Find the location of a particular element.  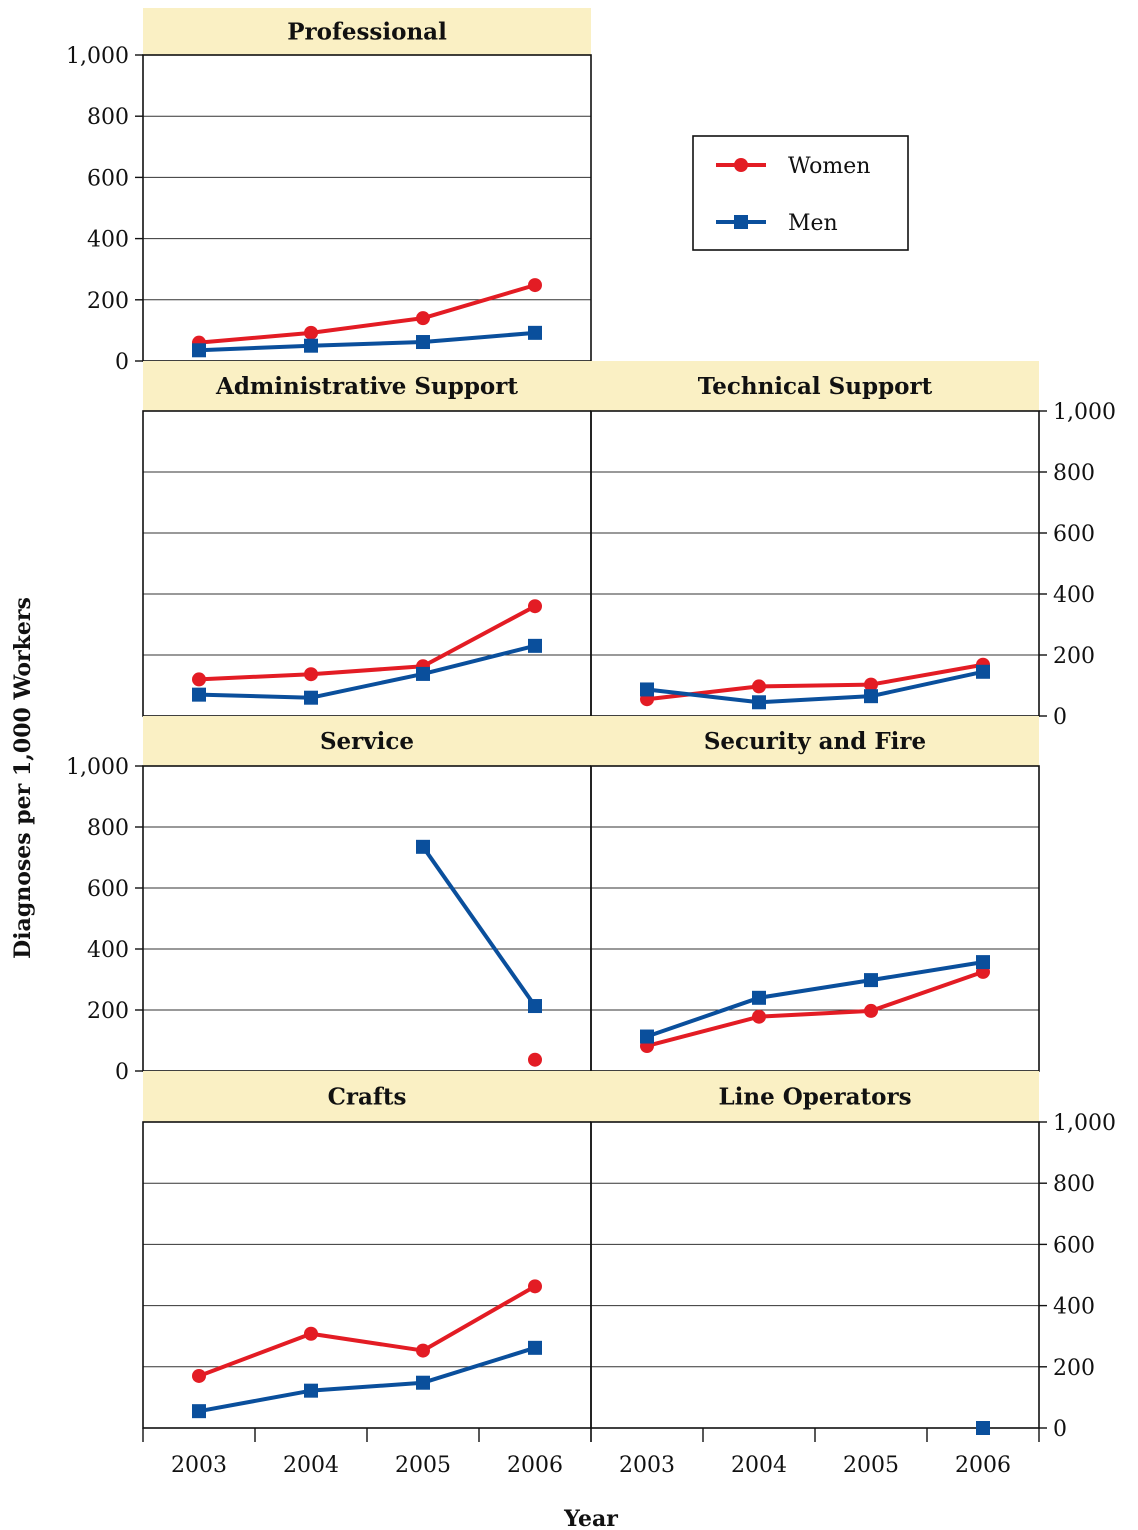

panel-service: Service 0 200 400 600 800 1,000 is located at coordinates (329, 900).